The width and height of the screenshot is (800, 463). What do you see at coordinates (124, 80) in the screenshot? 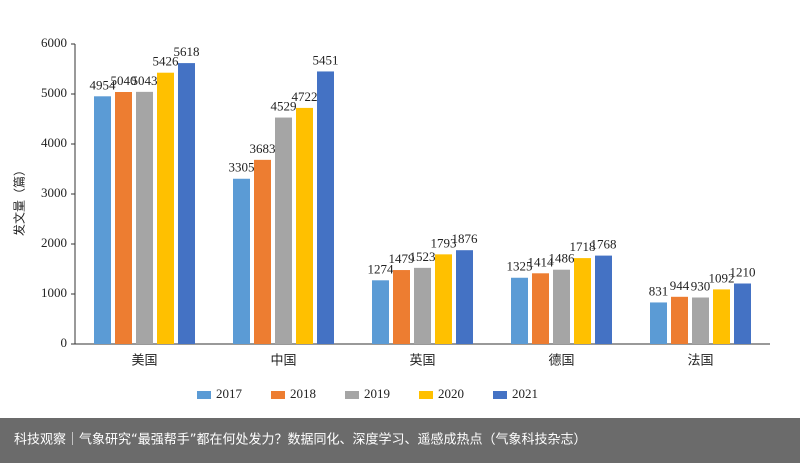
I see `data-label: 5040` at bounding box center [124, 80].